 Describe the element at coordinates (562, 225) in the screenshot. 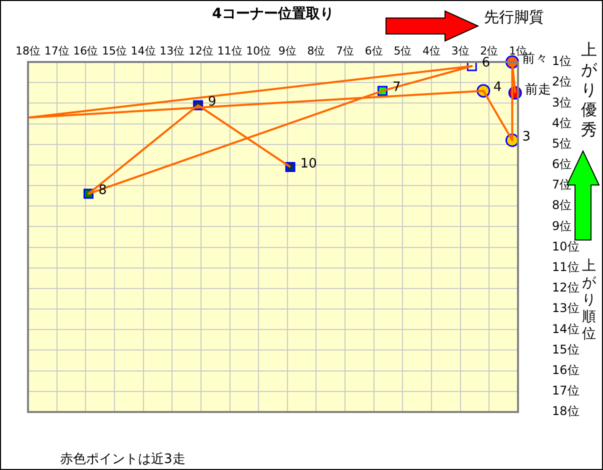

I see `y-tick-label: 9位` at that location.